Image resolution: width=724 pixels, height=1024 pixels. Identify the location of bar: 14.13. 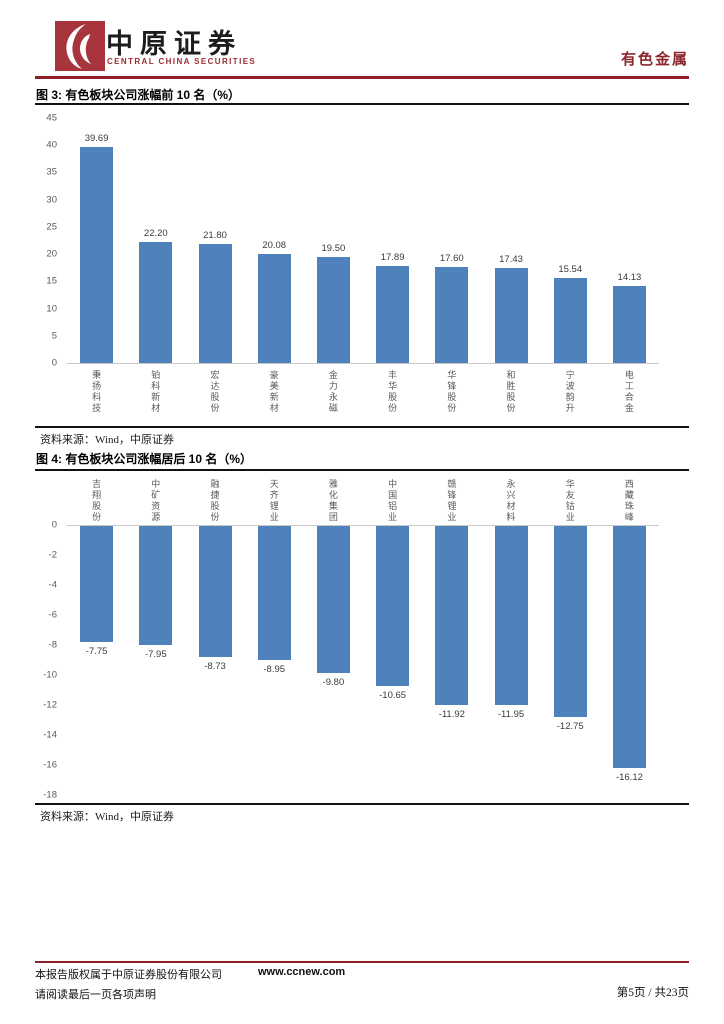
(629, 317).